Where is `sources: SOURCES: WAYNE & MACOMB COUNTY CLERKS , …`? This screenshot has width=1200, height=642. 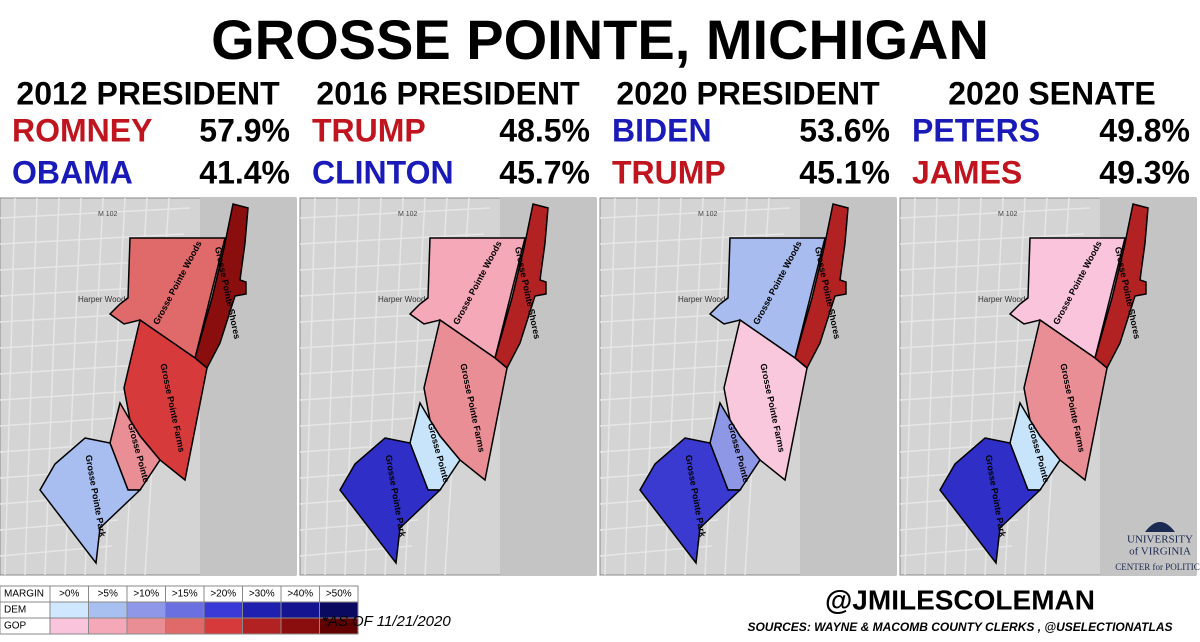 sources: SOURCES: WAYNE & MACOMB COUNTY CLERKS , … is located at coordinates (959, 627).